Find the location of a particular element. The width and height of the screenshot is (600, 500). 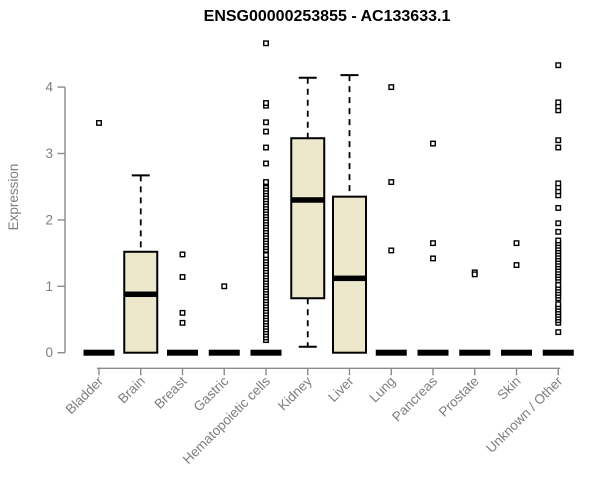

x-tick-label: Liver is located at coordinates (341, 389).